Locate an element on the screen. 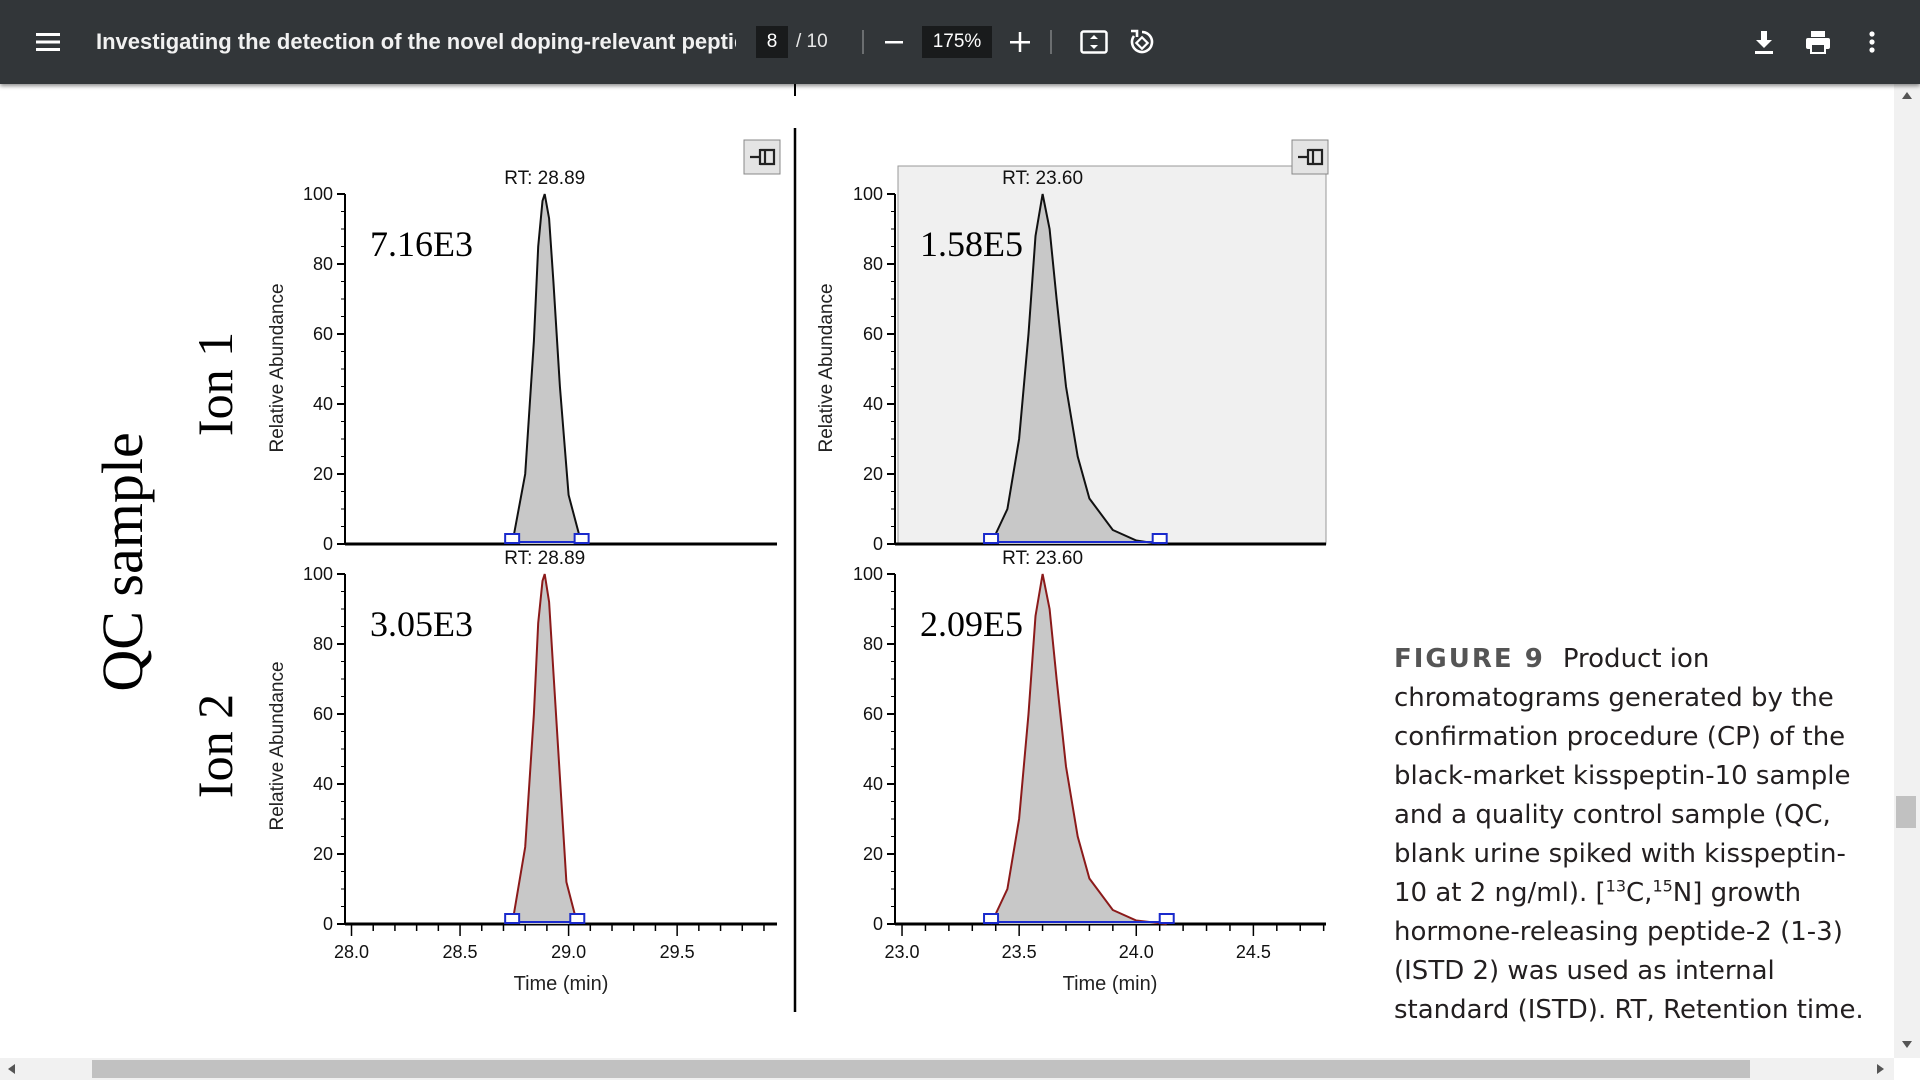 The width and height of the screenshot is (1920, 1080). menu-button is located at coordinates (48, 42).